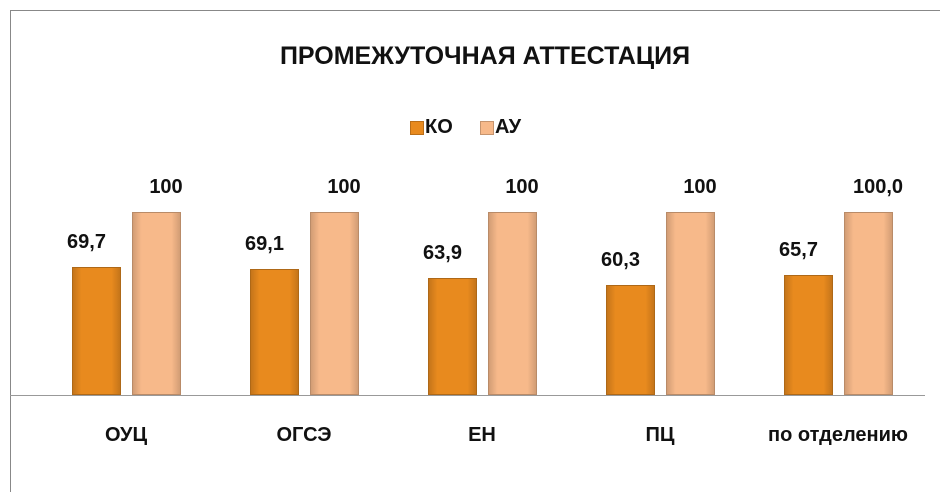  I want to click on data-label: 65,7, so click(798, 249).